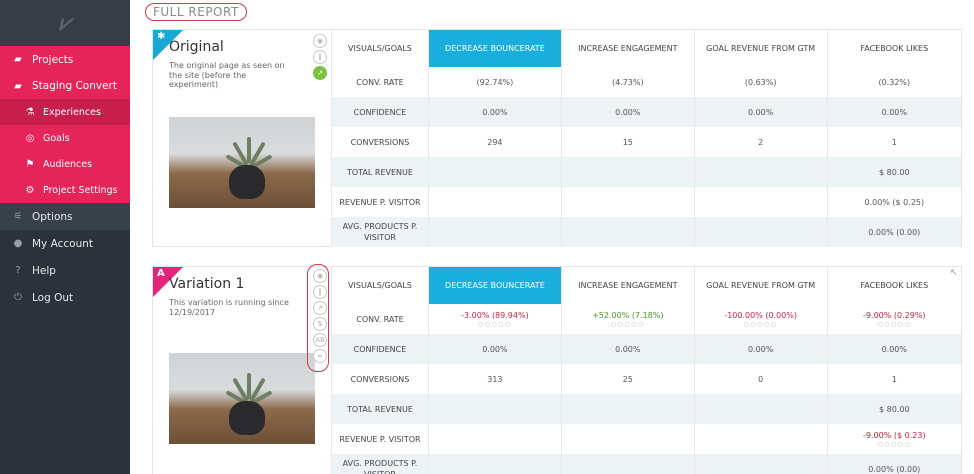 The height and width of the screenshot is (474, 974). Describe the element at coordinates (72, 112) in the screenshot. I see `sidebar-item-label: Experiences` at that location.